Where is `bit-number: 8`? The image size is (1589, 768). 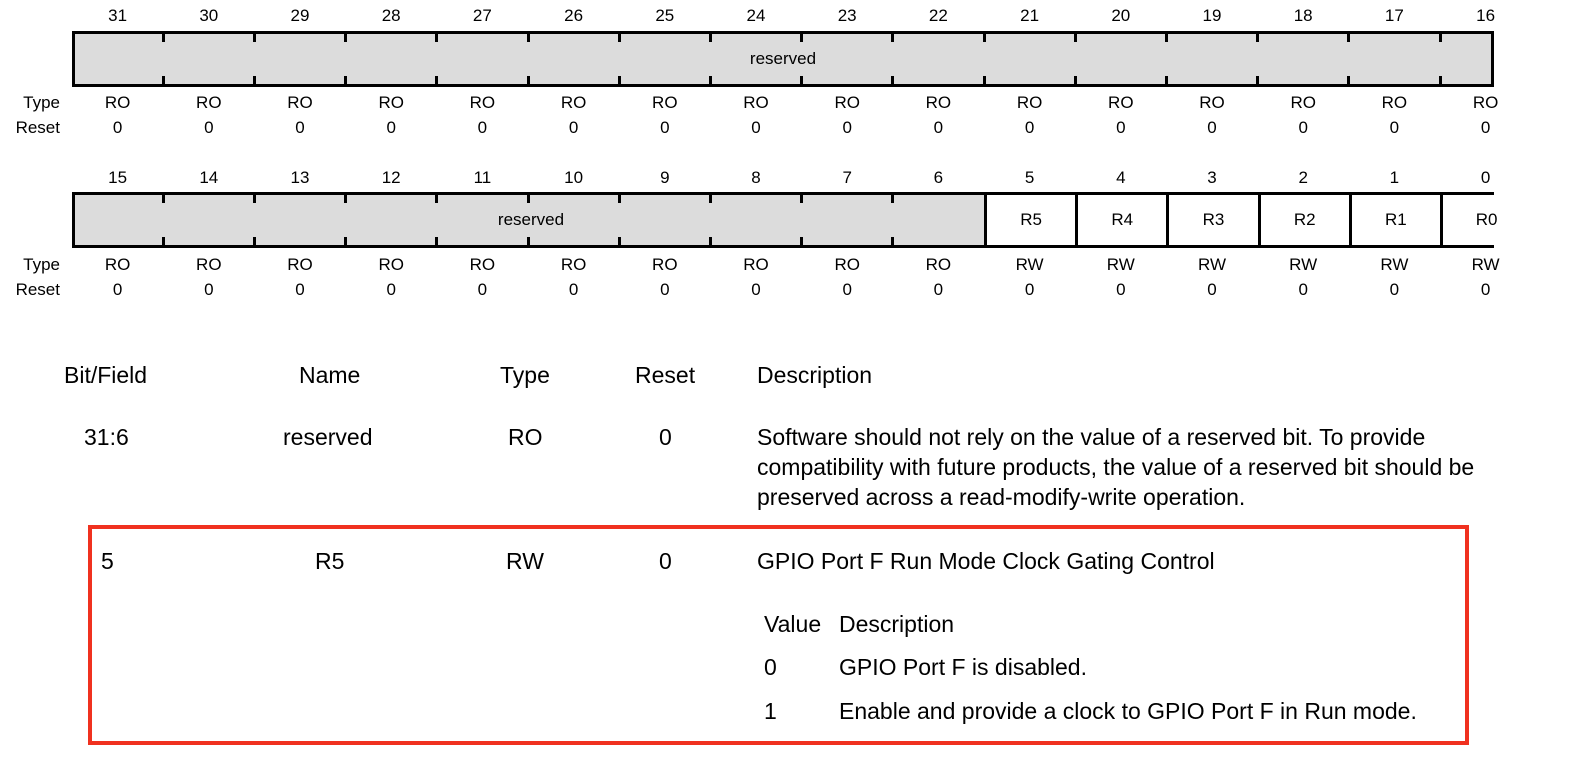 bit-number: 8 is located at coordinates (756, 177).